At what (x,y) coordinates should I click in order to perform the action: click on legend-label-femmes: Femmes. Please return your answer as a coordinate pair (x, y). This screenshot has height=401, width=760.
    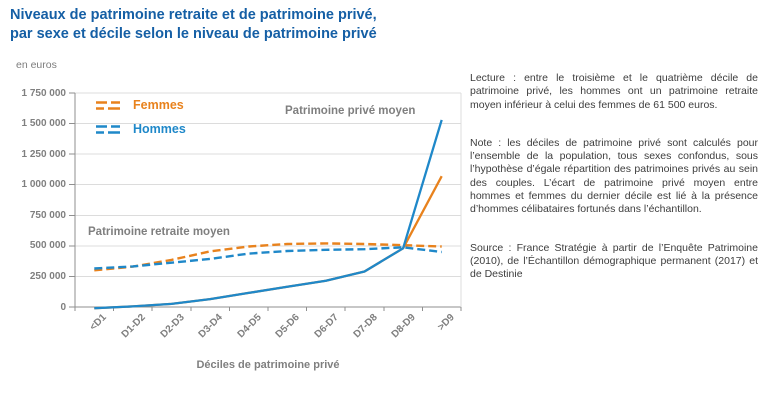
    Looking at the image, I should click on (158, 105).